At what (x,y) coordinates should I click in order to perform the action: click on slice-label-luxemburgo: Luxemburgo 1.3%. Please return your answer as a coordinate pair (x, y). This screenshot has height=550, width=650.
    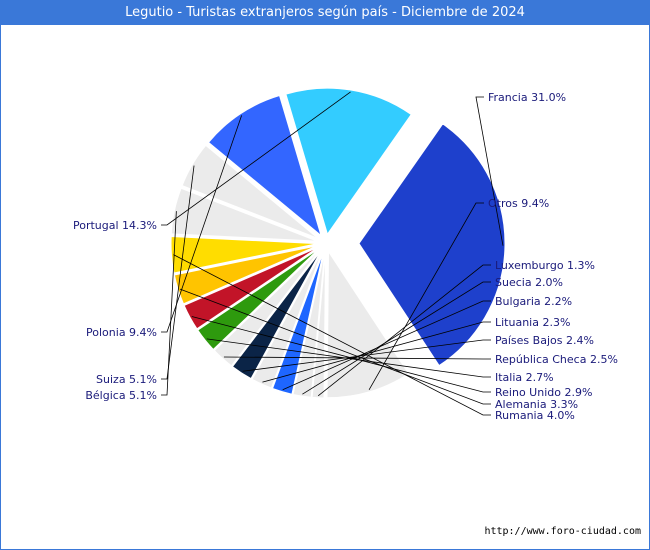
    Looking at the image, I should click on (545, 265).